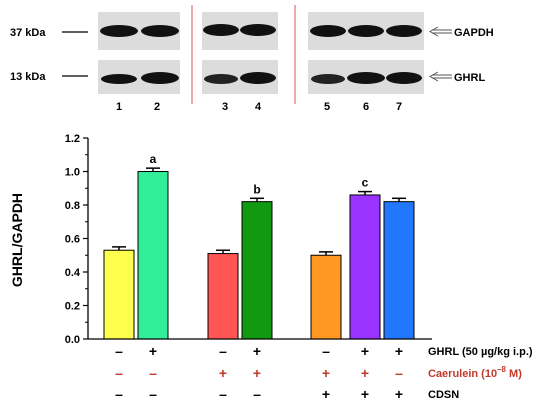 The image size is (550, 405). What do you see at coordinates (475, 372) in the screenshot?
I see `treatment-label-2: Caerulein (10–8 M)` at bounding box center [475, 372].